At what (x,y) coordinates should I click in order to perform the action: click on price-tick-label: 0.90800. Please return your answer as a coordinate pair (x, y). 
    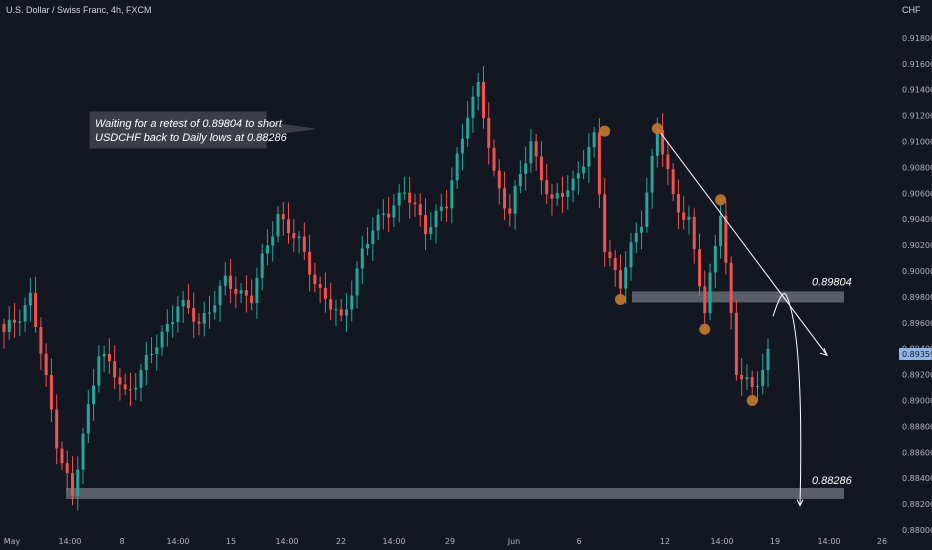
    Looking at the image, I should click on (917, 167).